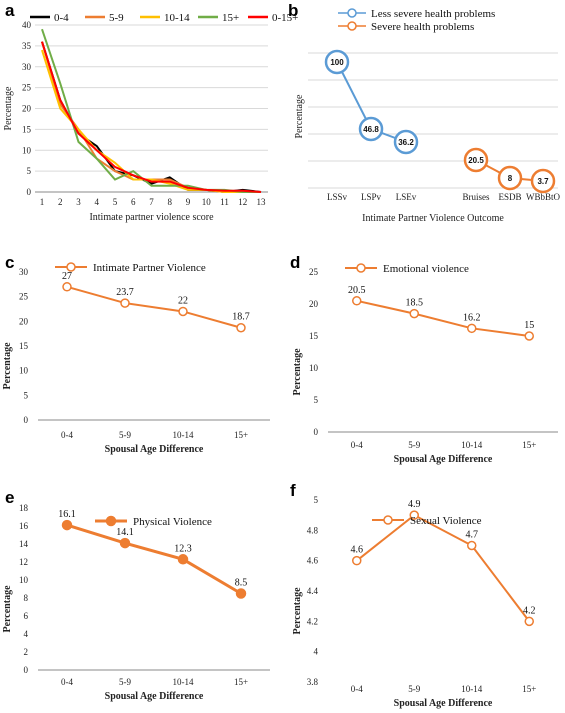  Describe the element at coordinates (42, 202) in the screenshot. I see `x-tick-label: 1` at that location.